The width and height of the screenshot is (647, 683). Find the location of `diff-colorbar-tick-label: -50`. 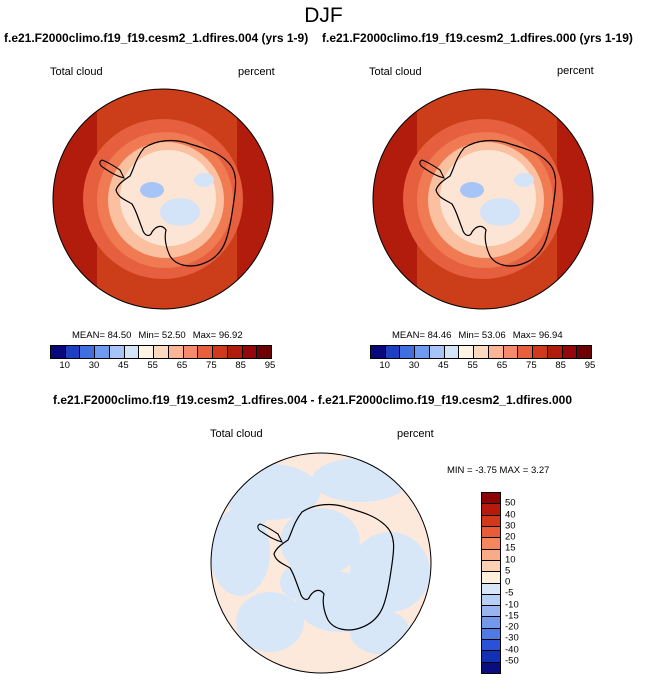

diff-colorbar-tick-label: -50 is located at coordinates (512, 661).